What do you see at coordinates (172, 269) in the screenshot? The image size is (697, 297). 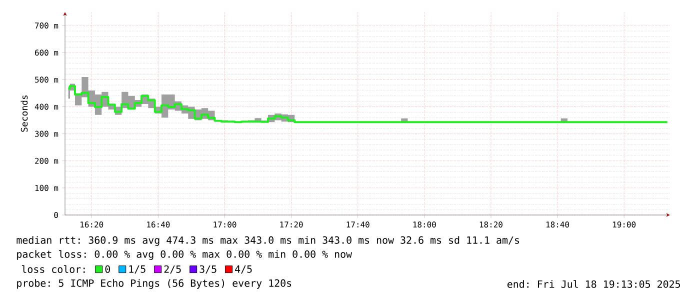 I see `legend-label: 2/5` at bounding box center [172, 269].